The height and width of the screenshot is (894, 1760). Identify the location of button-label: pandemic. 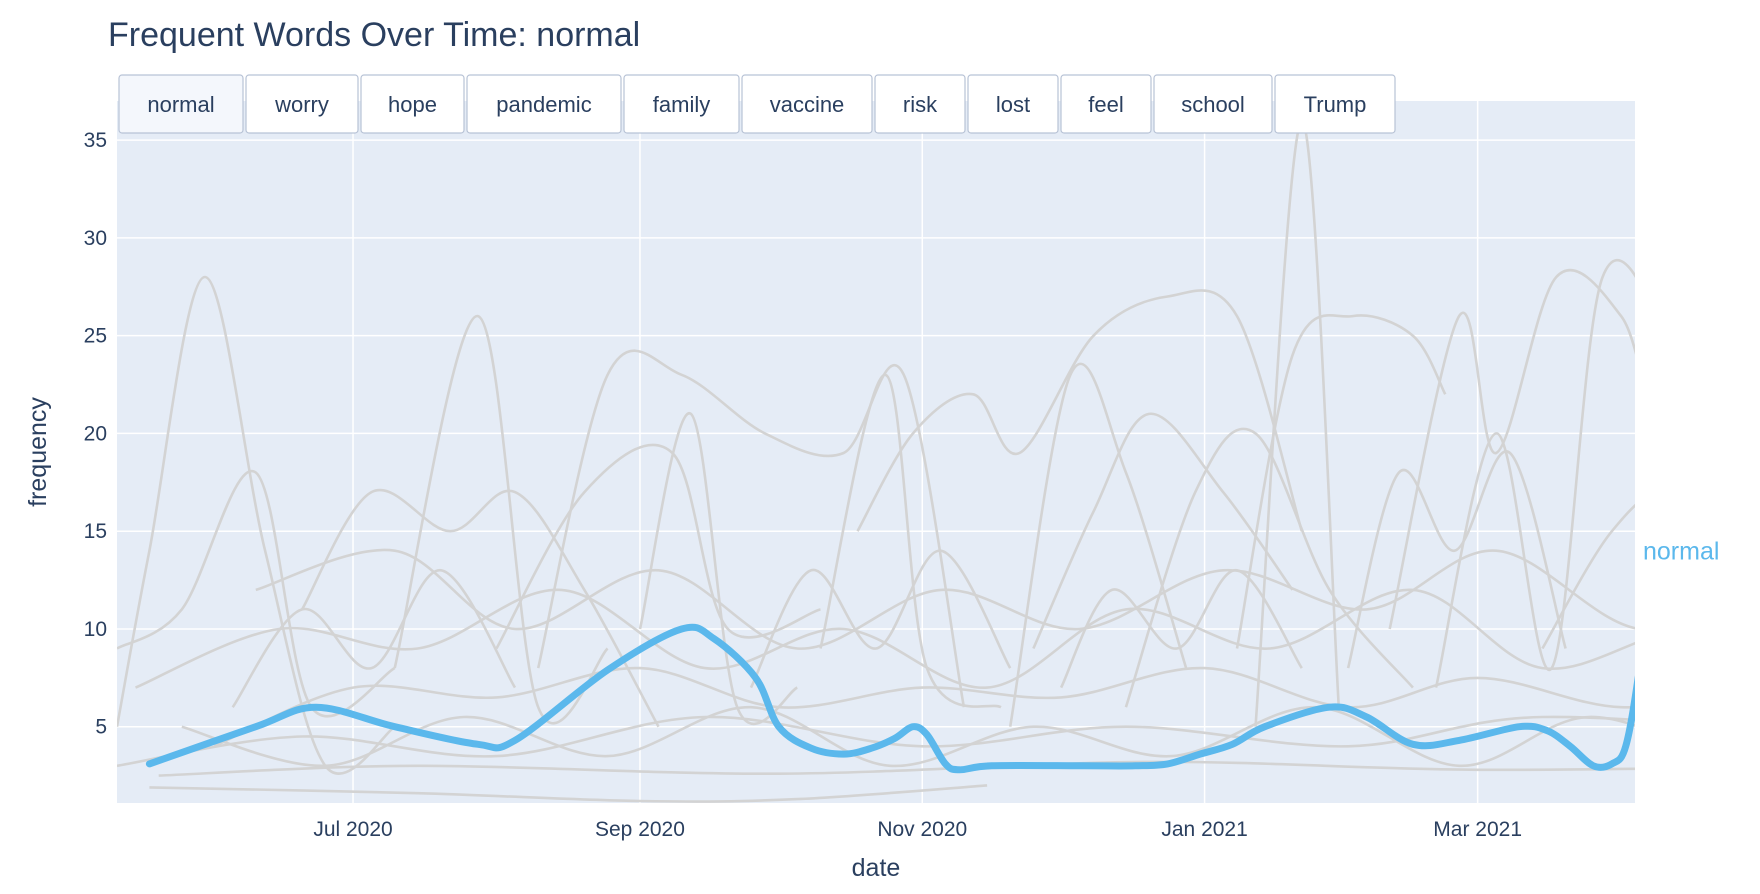
(543, 104).